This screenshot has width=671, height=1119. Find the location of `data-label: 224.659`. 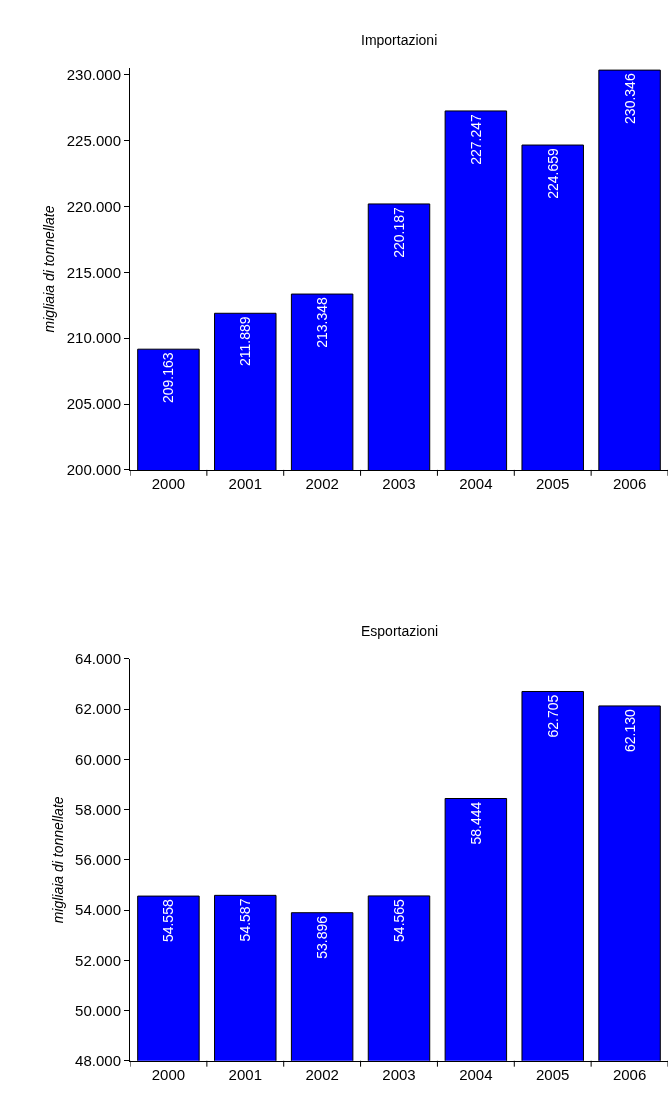

data-label: 224.659 is located at coordinates (552, 173).